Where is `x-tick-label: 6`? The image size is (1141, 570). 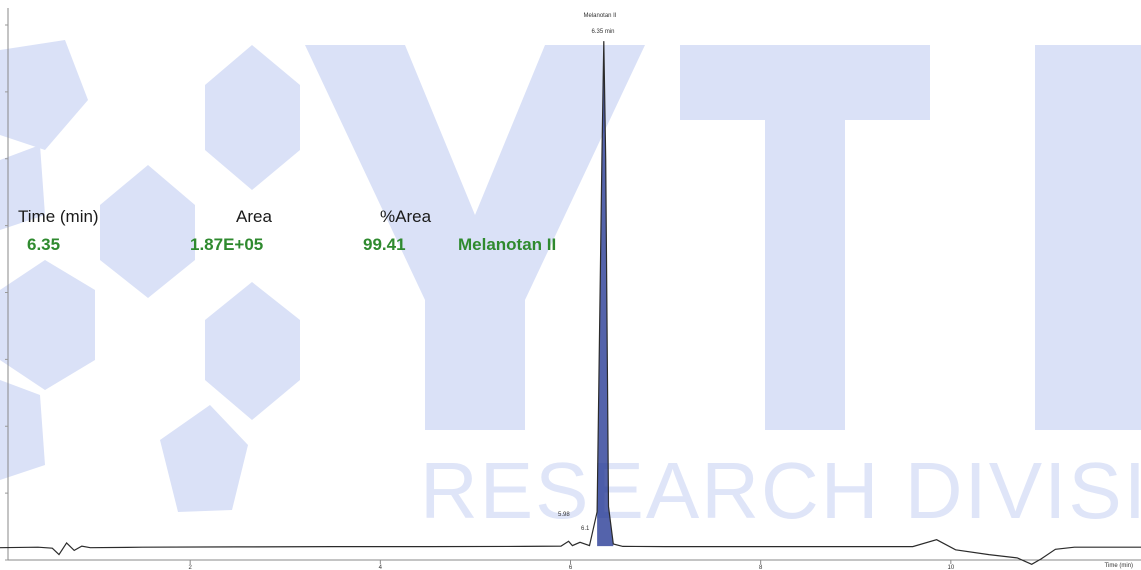 x-tick-label: 6 is located at coordinates (571, 567).